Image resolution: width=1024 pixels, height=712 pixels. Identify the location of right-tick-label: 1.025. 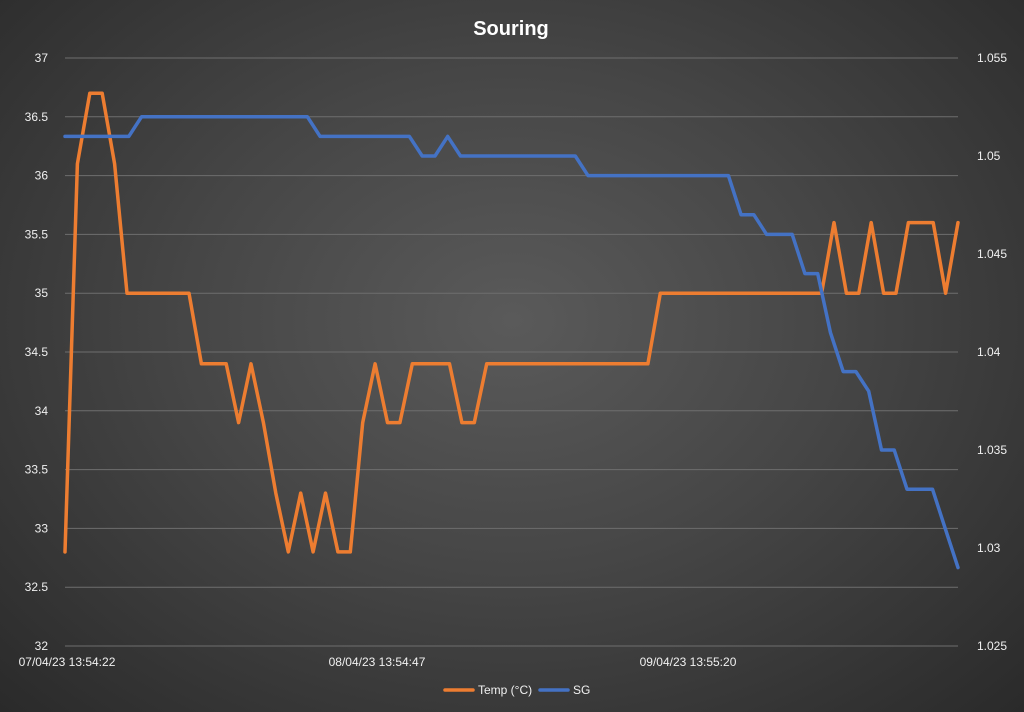
(992, 646).